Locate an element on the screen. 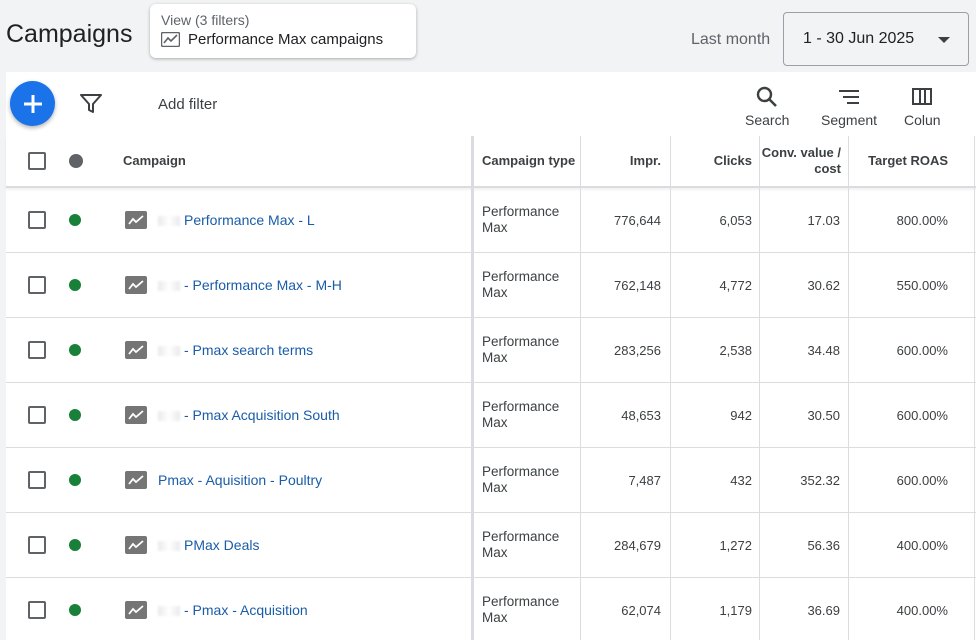 This screenshot has height=640, width=976. conv-value-cost-value: 36.69 is located at coordinates (823, 610).